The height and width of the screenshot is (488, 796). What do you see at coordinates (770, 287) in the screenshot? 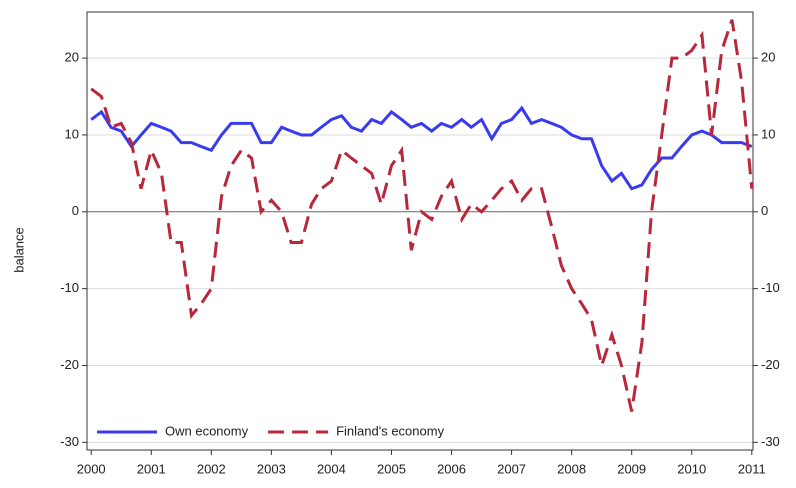
I see `y2-tick-label: -10` at bounding box center [770, 287].